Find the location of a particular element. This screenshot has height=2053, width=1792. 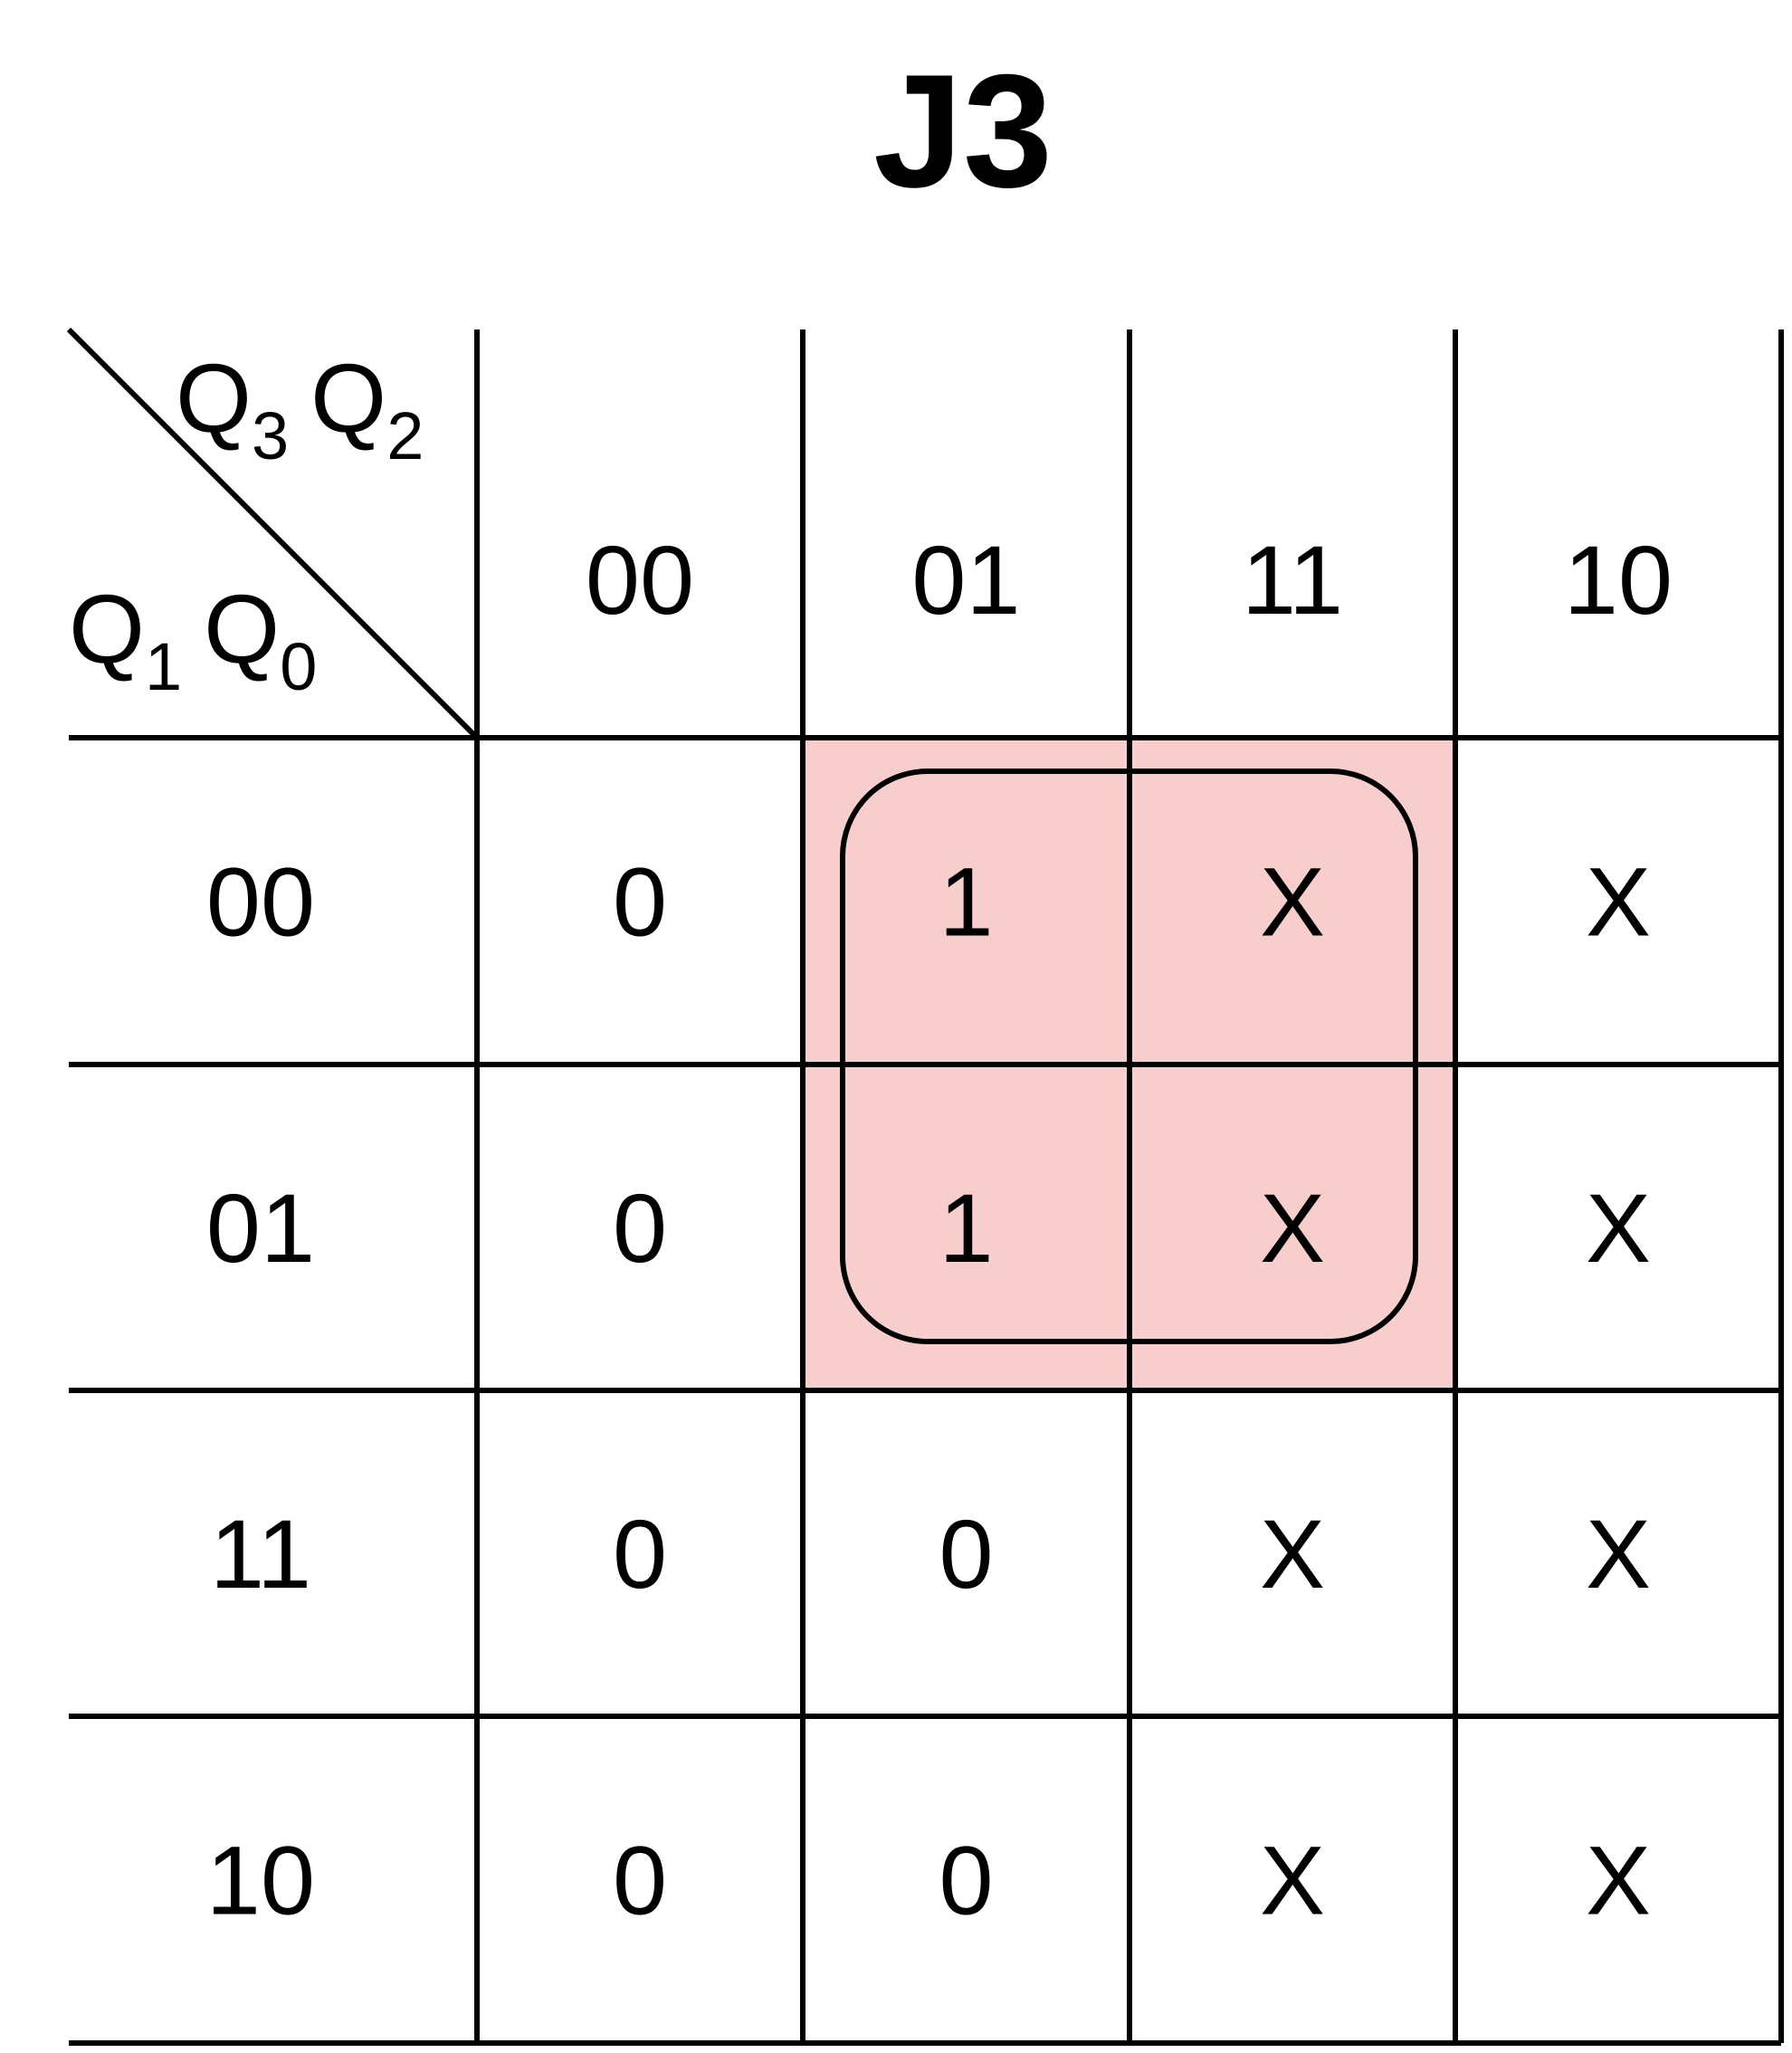

row-variables-label: Q1 Q0 is located at coordinates (193, 639).